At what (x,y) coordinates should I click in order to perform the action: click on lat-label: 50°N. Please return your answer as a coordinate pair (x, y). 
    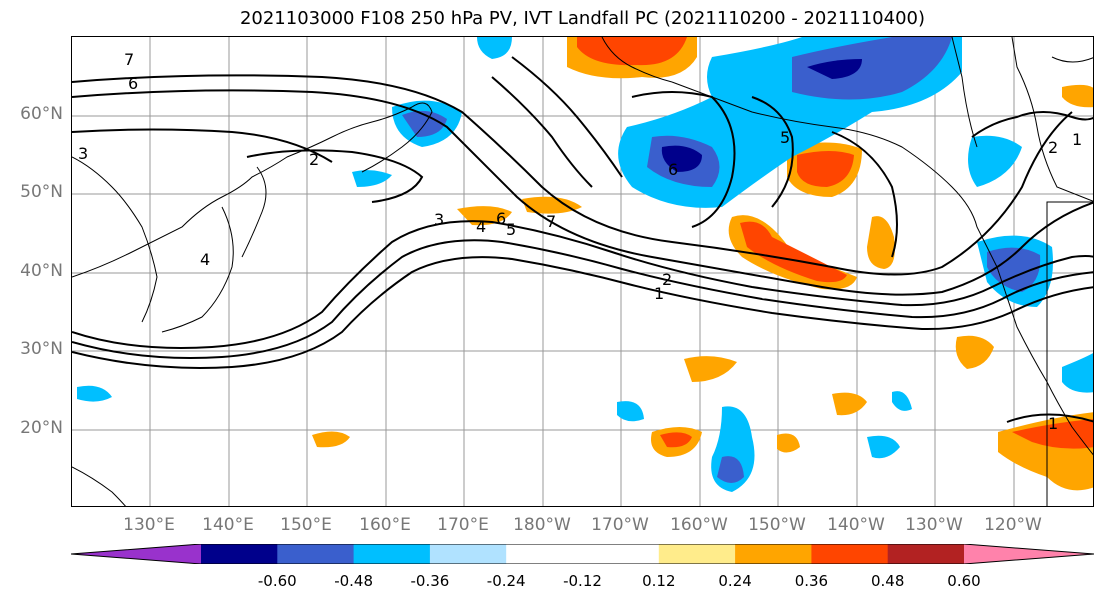
    Looking at the image, I should click on (41, 192).